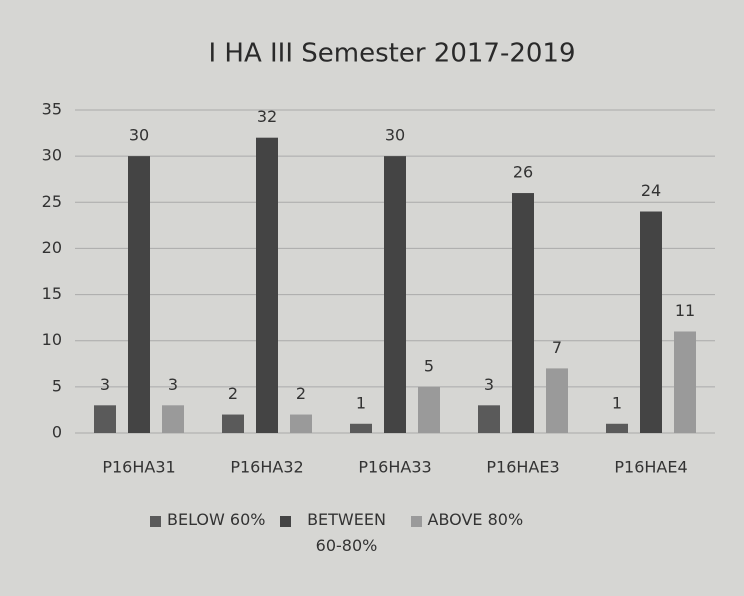  What do you see at coordinates (346, 532) in the screenshot?
I see `legend-label: BETWEEN 60-80%` at bounding box center [346, 532].